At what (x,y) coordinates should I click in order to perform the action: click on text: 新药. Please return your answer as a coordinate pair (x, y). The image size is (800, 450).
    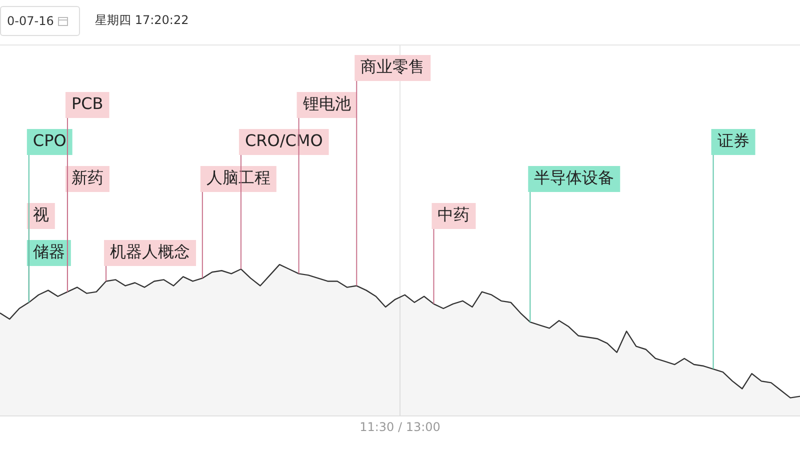
    Looking at the image, I should click on (87, 178).